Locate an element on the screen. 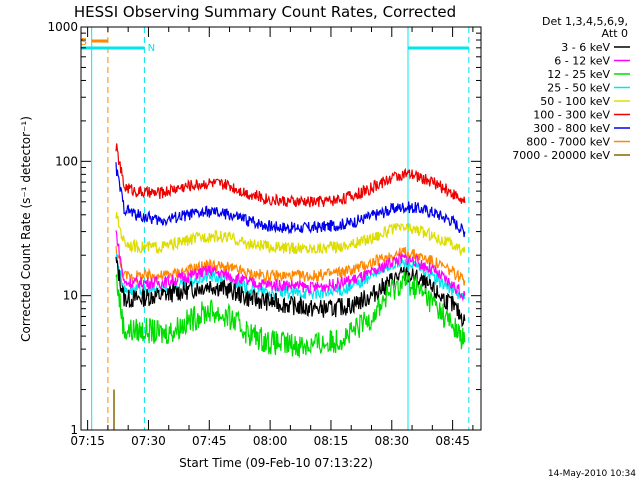  y-tick-label: 100 is located at coordinates (66, 161).